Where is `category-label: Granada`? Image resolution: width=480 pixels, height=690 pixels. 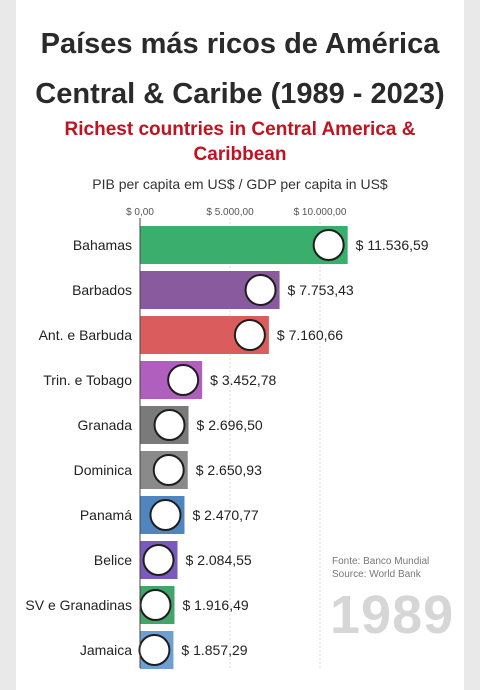
category-label: Granada is located at coordinates (105, 425).